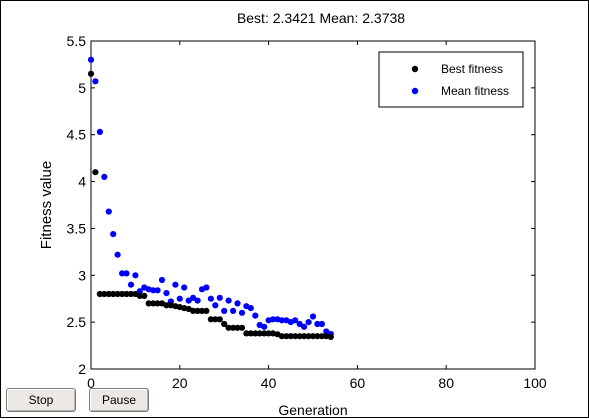 The height and width of the screenshot is (419, 589). I want to click on stop-button: Stop, so click(41, 400).